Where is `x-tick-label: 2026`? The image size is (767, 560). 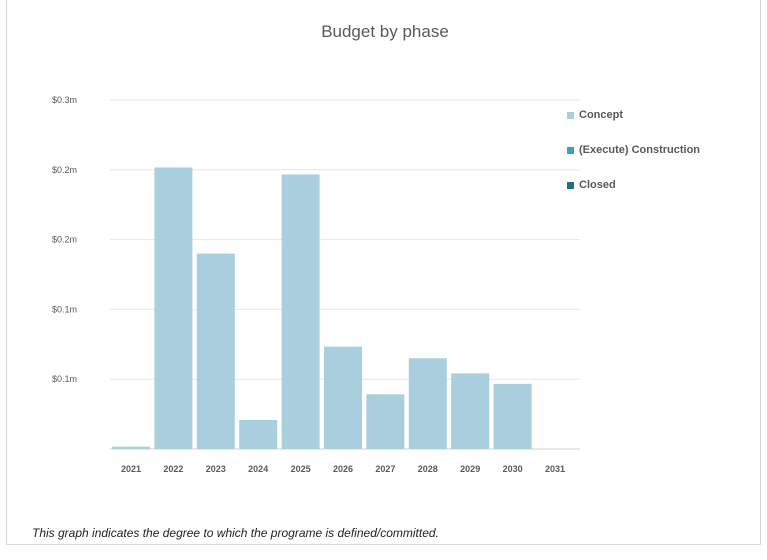 x-tick-label: 2026 is located at coordinates (343, 469).